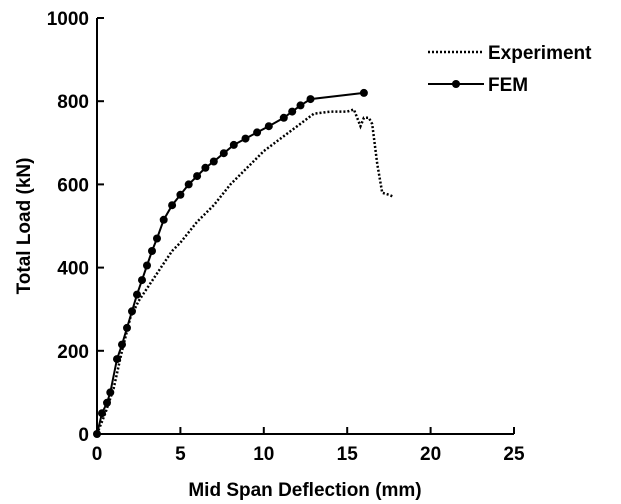 This screenshot has height=504, width=621. I want to click on legend-item-experiment: Experiment, so click(510, 53).